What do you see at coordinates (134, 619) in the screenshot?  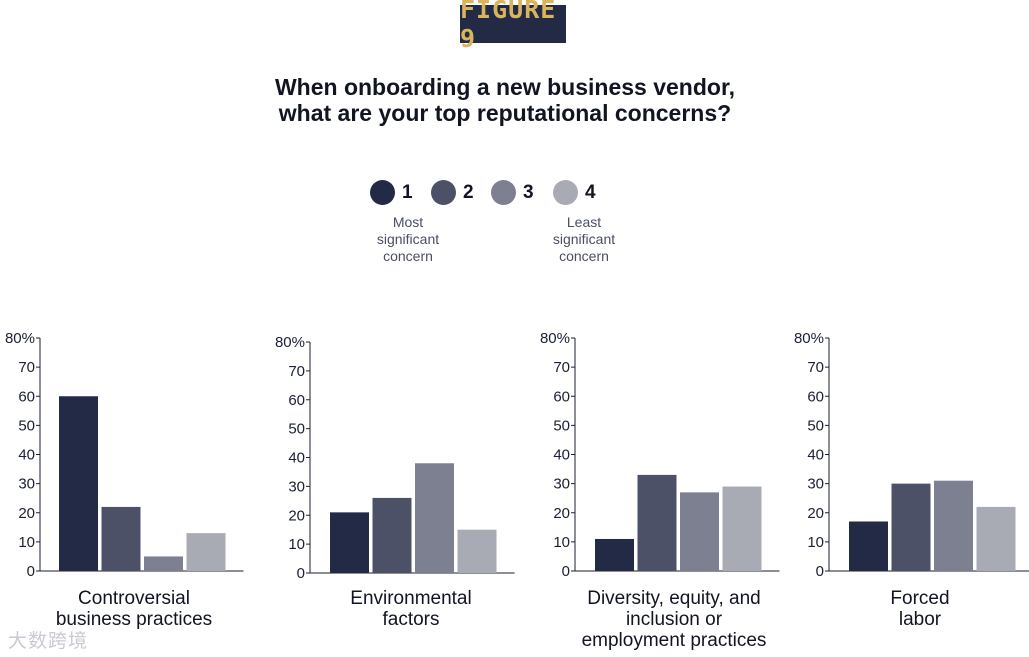 I see `panel-label-1-line-2: business practices` at bounding box center [134, 619].